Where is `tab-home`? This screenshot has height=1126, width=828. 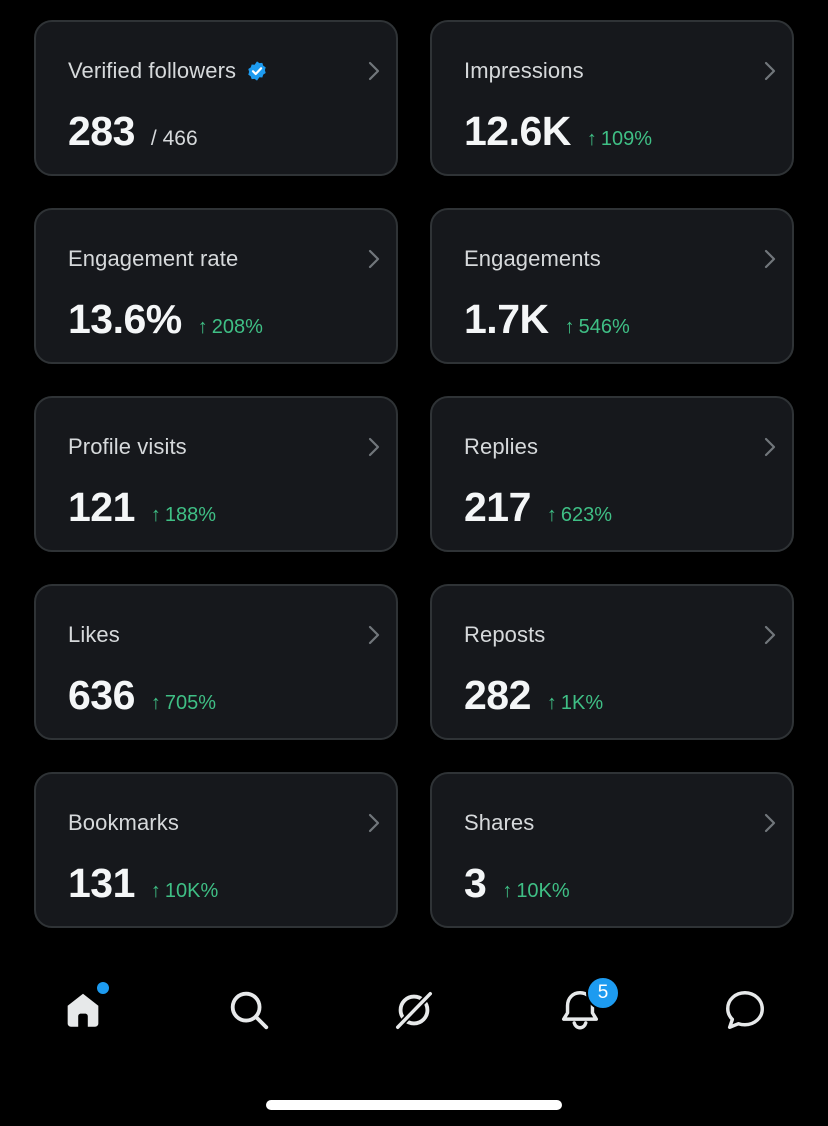 tab-home is located at coordinates (83, 1010).